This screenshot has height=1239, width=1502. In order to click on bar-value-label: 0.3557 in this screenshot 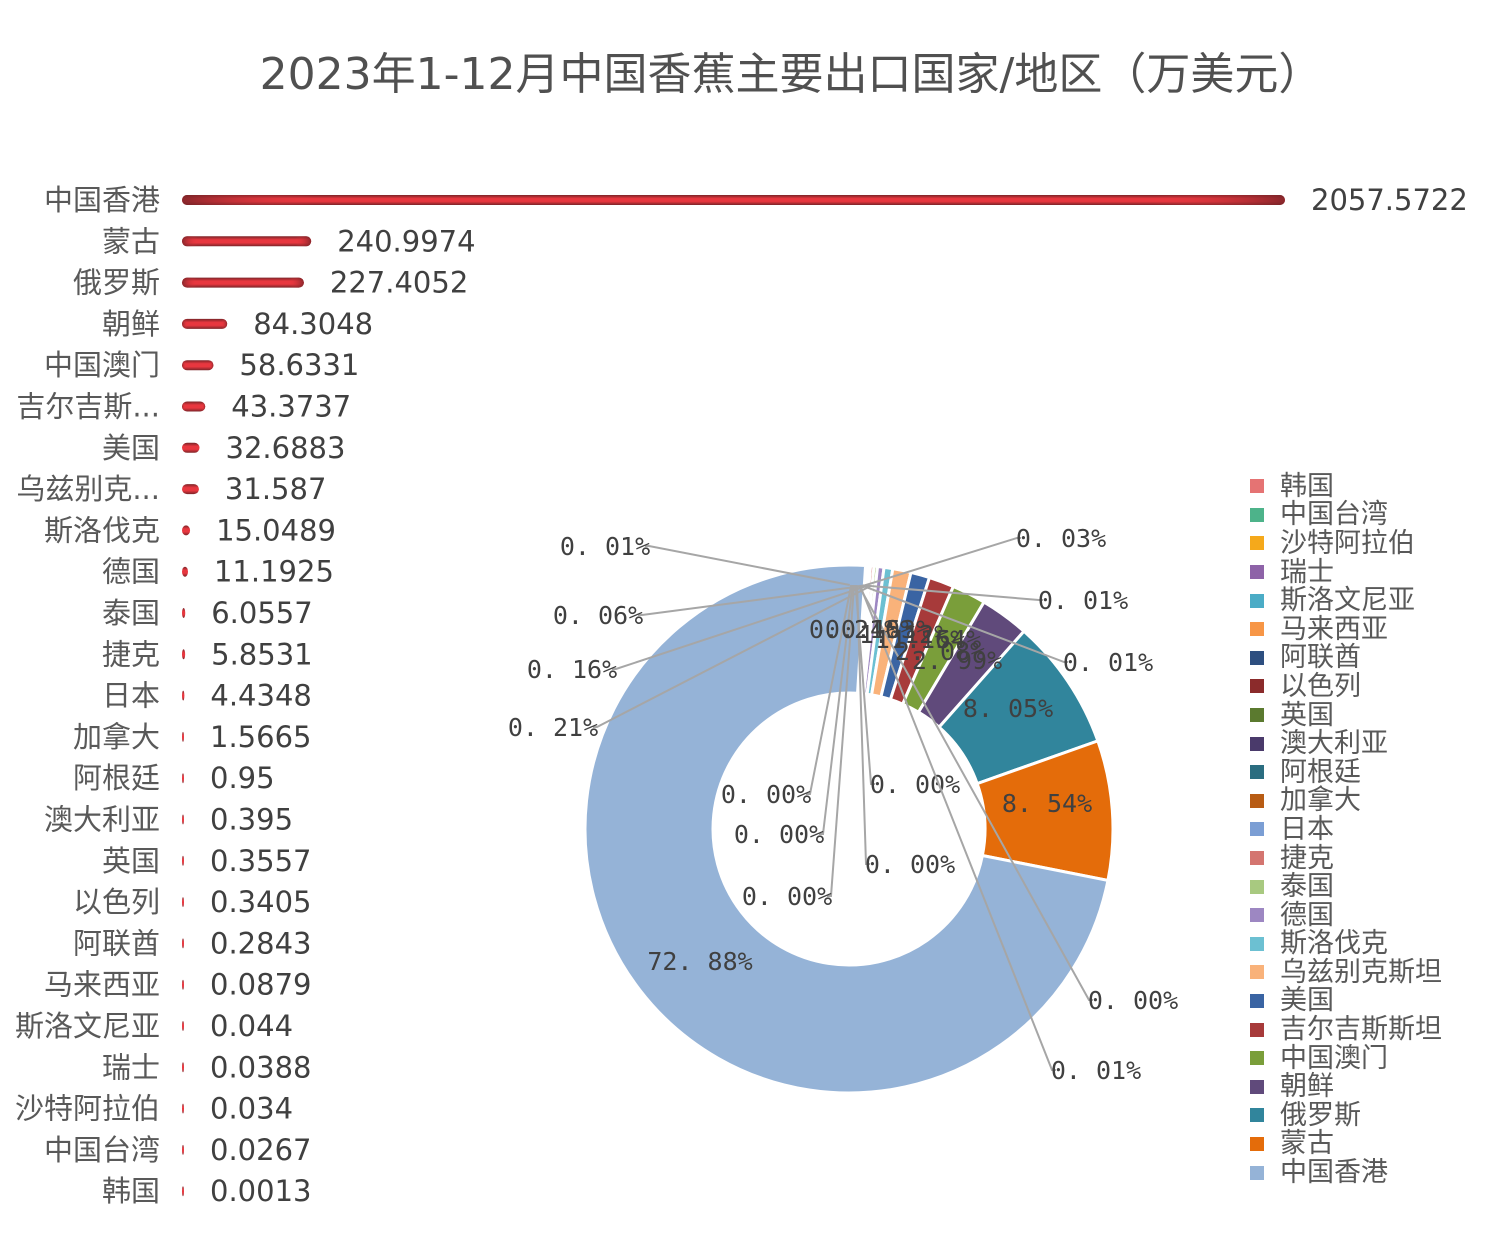, I will do `click(260, 861)`.